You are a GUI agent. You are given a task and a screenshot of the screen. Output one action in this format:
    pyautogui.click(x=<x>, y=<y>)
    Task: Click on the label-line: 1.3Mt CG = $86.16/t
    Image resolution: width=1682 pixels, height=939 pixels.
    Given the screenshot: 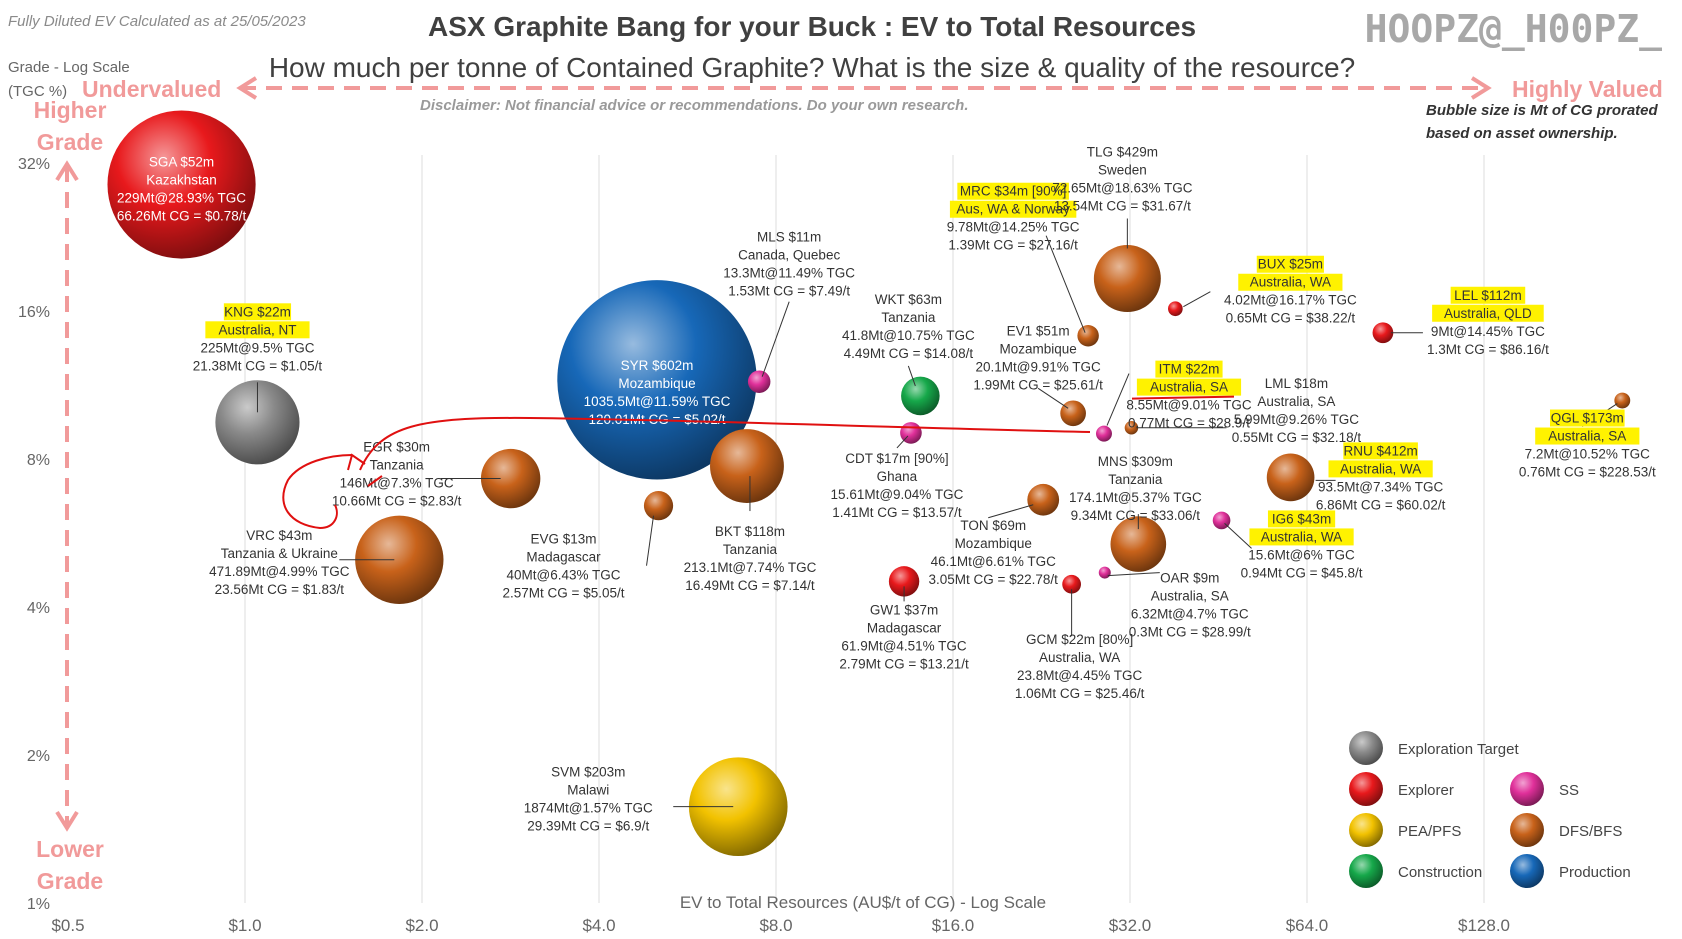 What is the action you would take?
    pyautogui.click(x=1488, y=349)
    